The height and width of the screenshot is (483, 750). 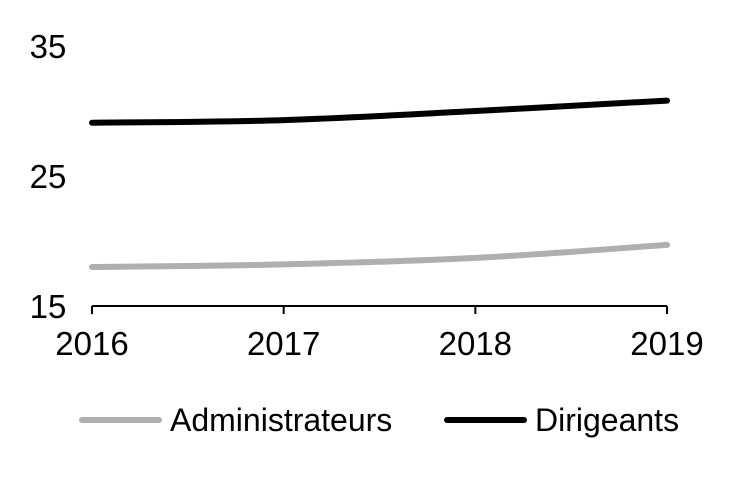 I want to click on series-line-administrateurs, so click(x=379, y=255).